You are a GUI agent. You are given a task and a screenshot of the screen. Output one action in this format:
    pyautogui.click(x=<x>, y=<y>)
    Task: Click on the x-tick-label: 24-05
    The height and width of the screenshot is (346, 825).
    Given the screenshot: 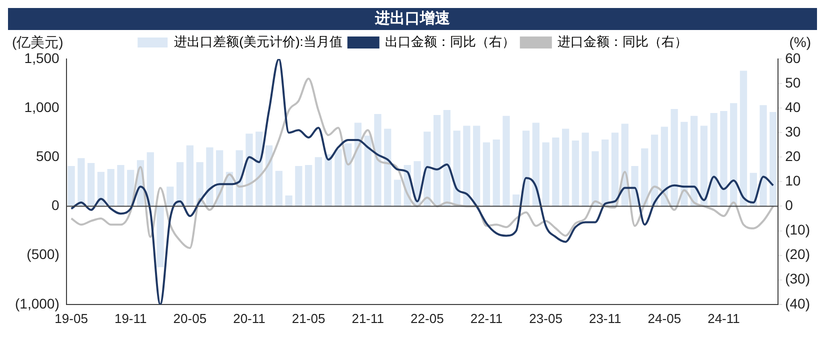 What is the action you would take?
    pyautogui.click(x=665, y=318)
    